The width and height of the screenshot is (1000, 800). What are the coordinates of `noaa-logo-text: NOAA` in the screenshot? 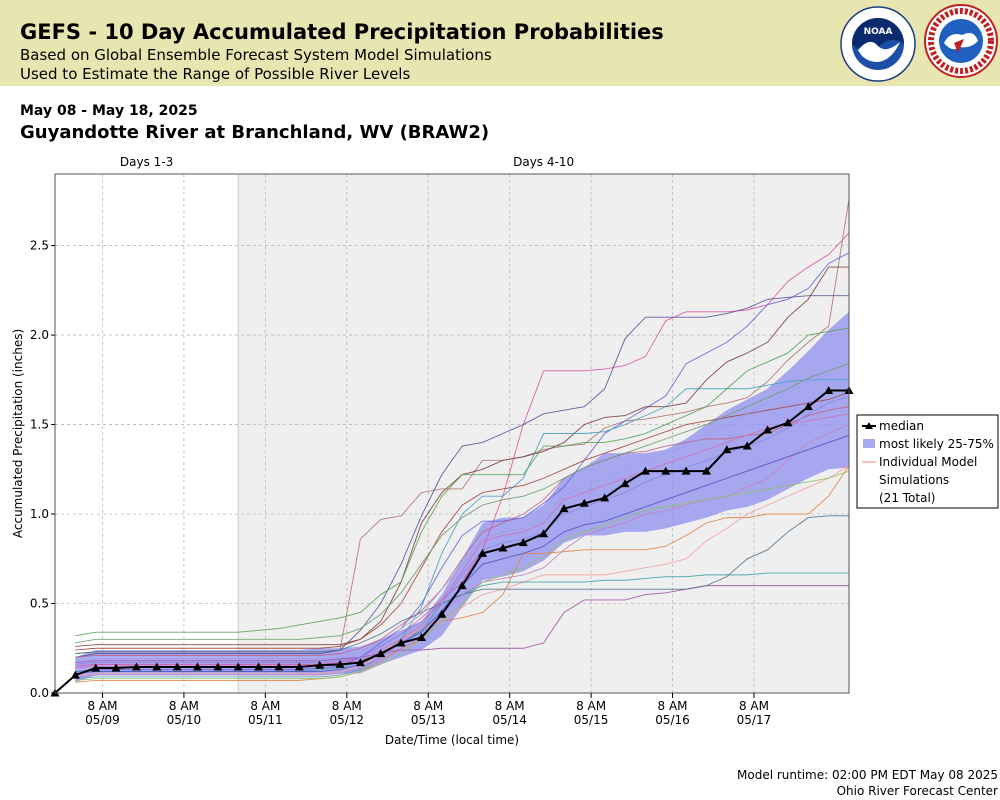 It's located at (878, 32).